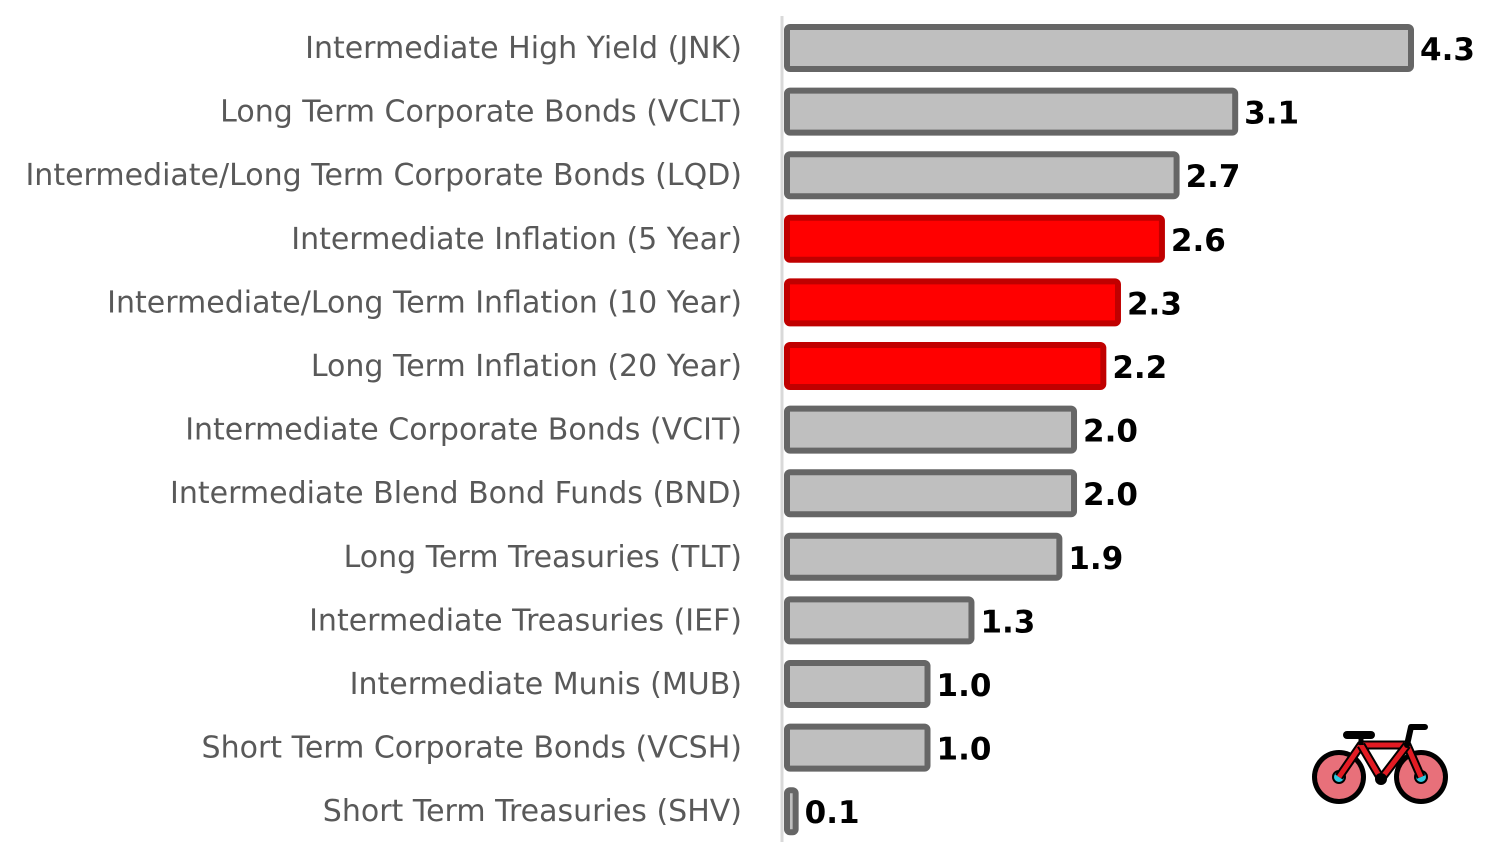 This screenshot has width=1497, height=862. I want to click on value-label: 2.6, so click(1198, 241).